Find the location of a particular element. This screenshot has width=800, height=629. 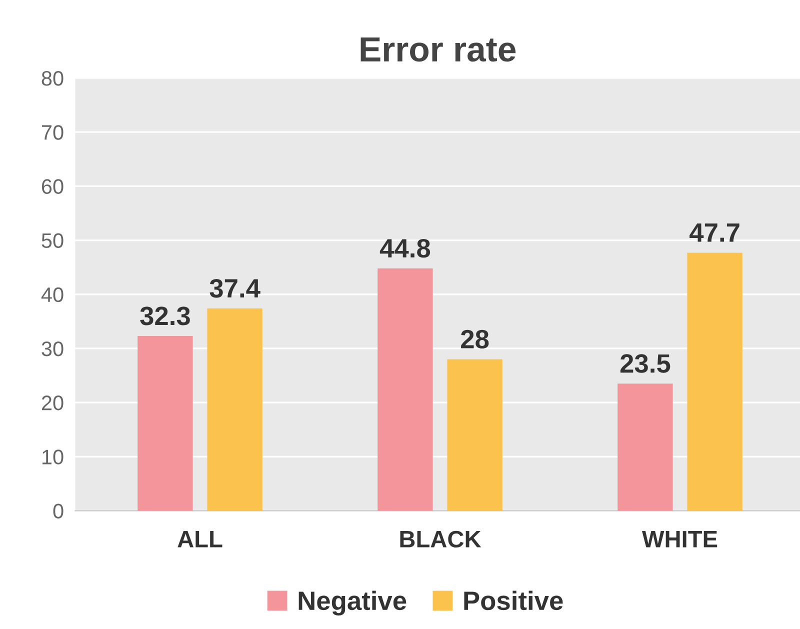

x-tick-label: WHITE is located at coordinates (680, 539).